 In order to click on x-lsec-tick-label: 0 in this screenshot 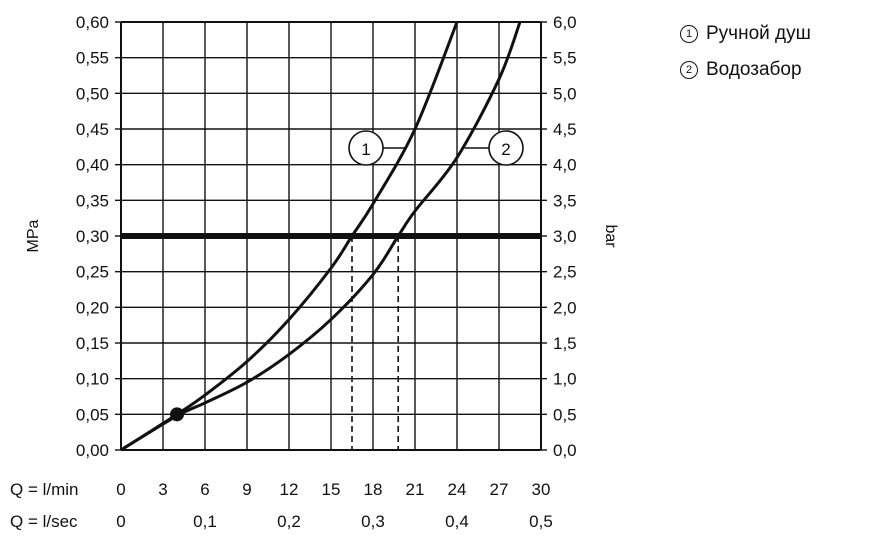, I will do `click(120, 521)`.